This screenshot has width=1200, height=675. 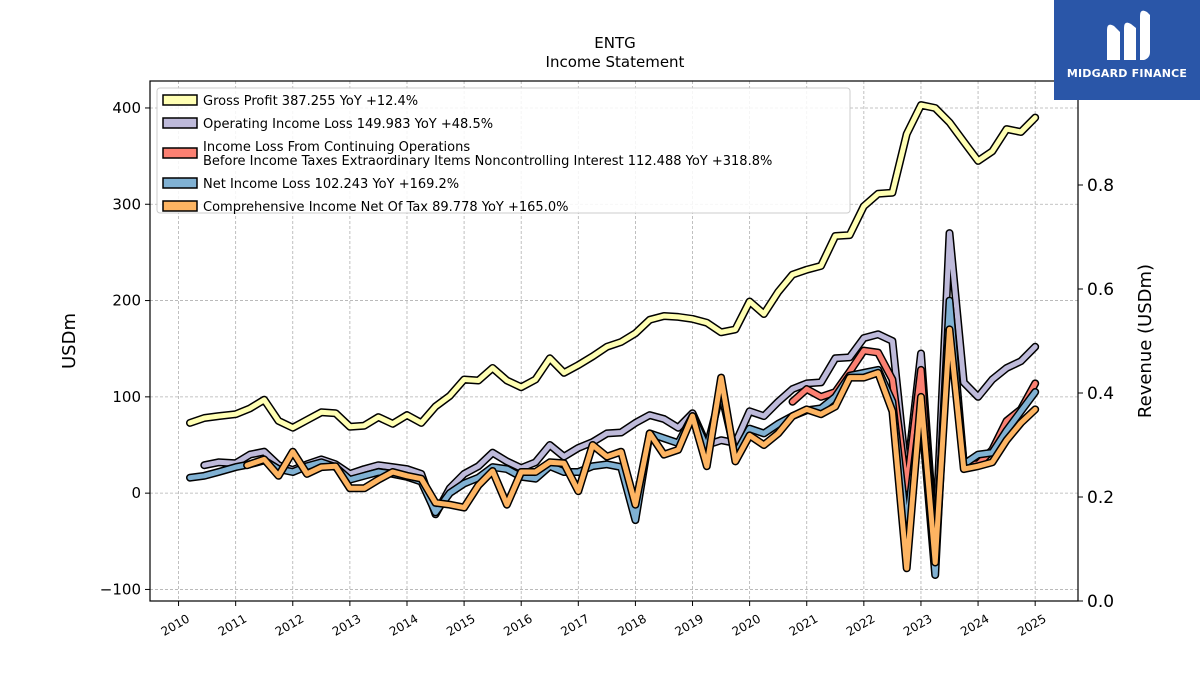 What do you see at coordinates (614, 43) in the screenshot?
I see `chart-title: ENTG` at bounding box center [614, 43].